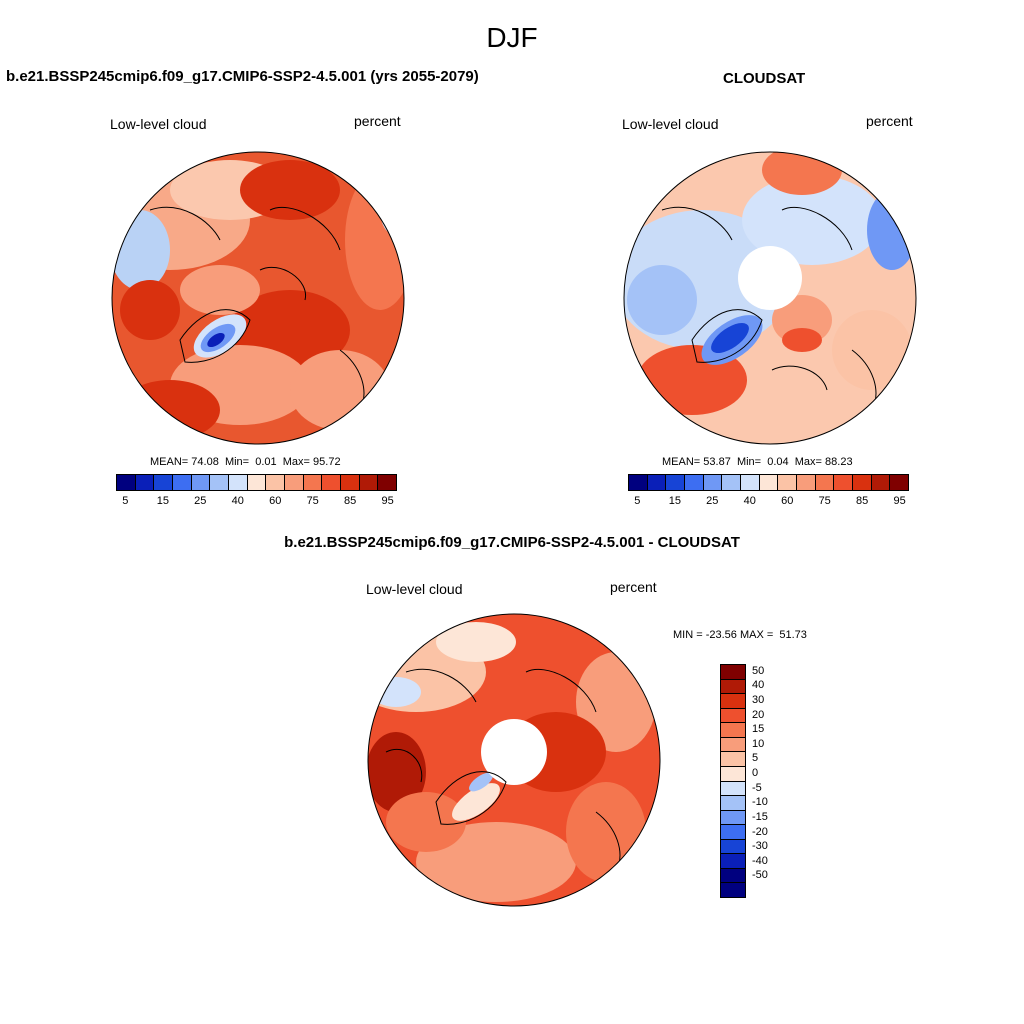 This screenshot has width=1024, height=1024. What do you see at coordinates (755, 773) in the screenshot?
I see `colorbar-tick-label: 0` at bounding box center [755, 773].